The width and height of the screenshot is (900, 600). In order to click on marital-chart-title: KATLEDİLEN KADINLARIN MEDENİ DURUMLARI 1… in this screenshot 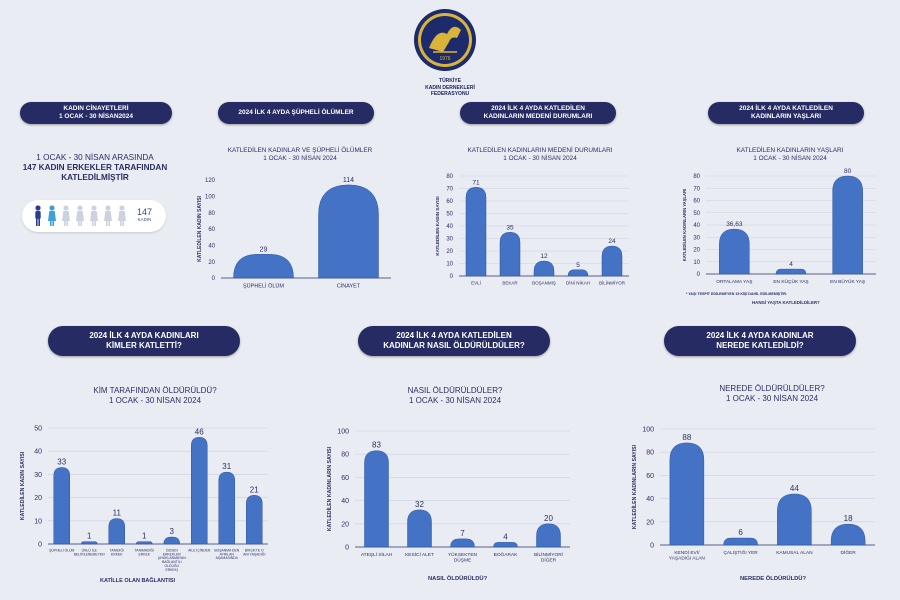, I will do `click(540, 154)`.